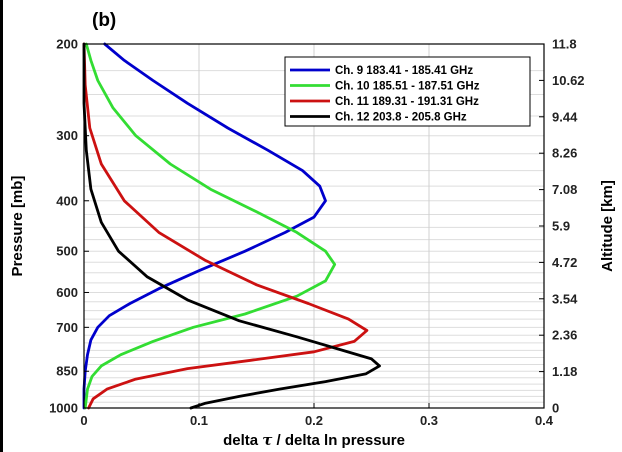  What do you see at coordinates (607, 226) in the screenshot?
I see `y2-axis-title: Altitude [km]` at bounding box center [607, 226].